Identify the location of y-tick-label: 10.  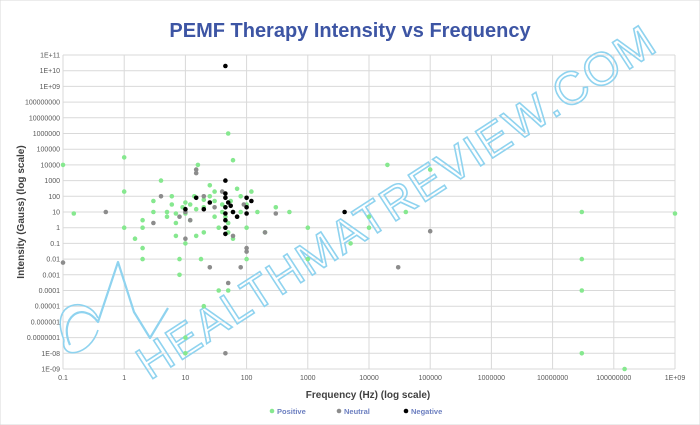
(56, 213).